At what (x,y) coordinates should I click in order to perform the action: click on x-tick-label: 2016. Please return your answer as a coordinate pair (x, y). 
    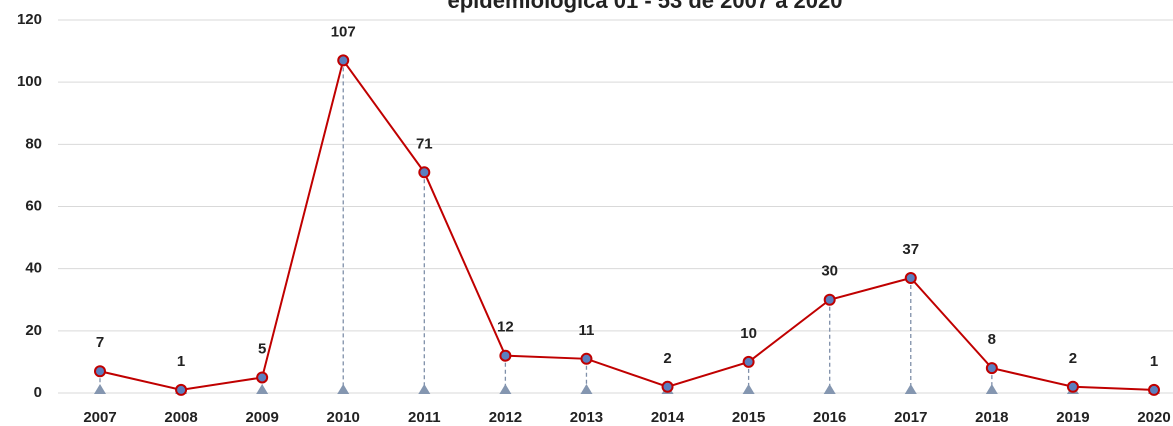
    Looking at the image, I should click on (829, 417).